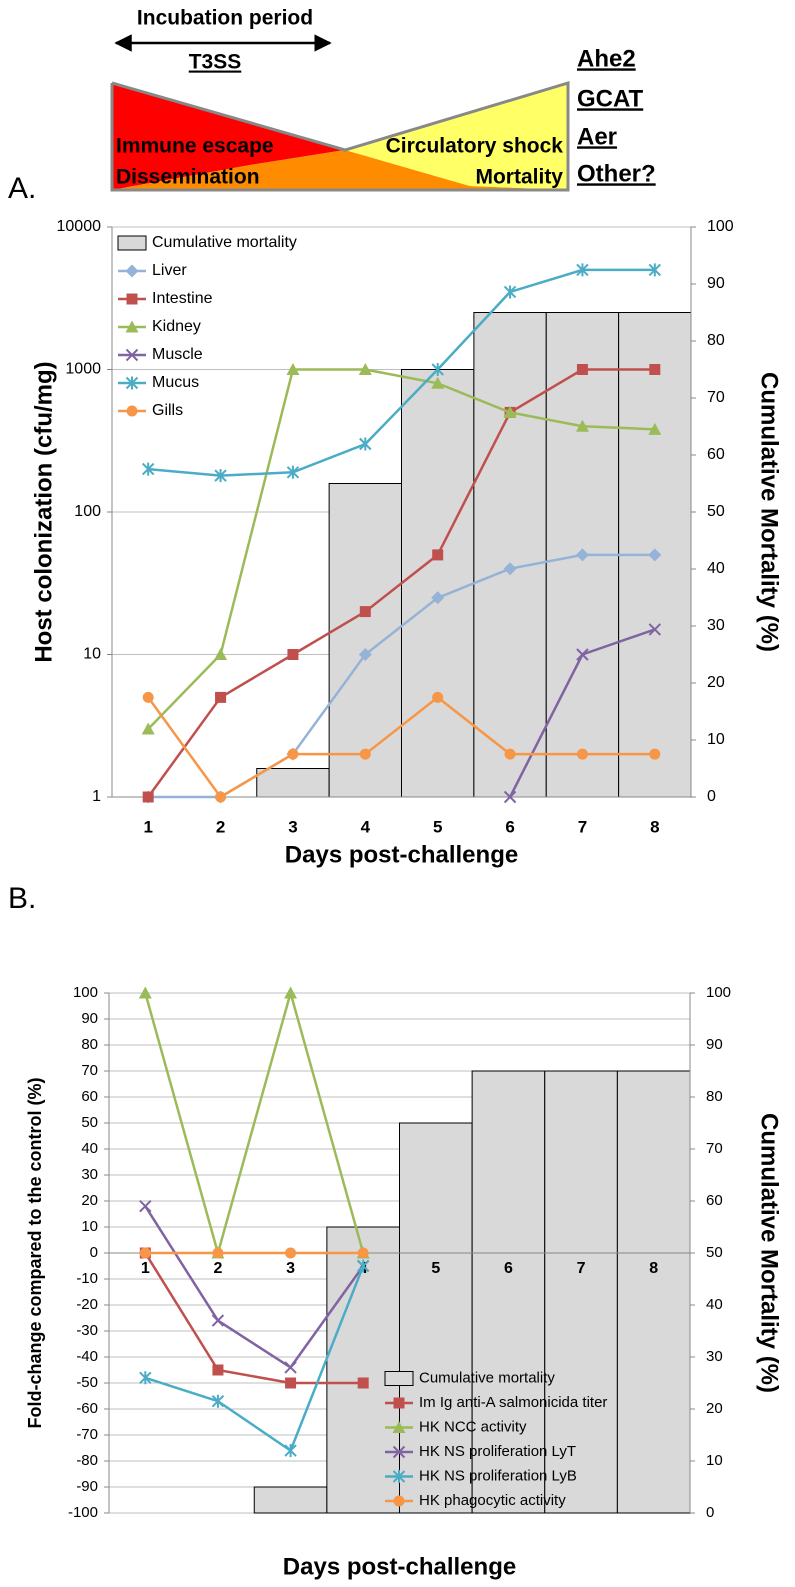 The image size is (795, 1587). What do you see at coordinates (132, 243) in the screenshot?
I see `legend-swatch` at bounding box center [132, 243].